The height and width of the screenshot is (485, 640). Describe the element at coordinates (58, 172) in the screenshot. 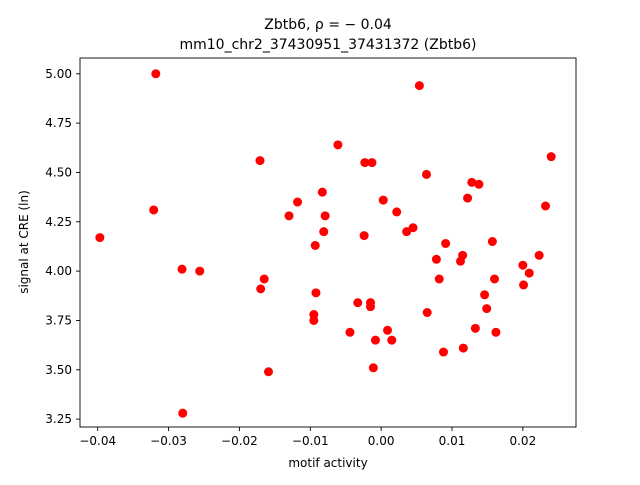

I see `y-tick-label: 4.50` at that location.